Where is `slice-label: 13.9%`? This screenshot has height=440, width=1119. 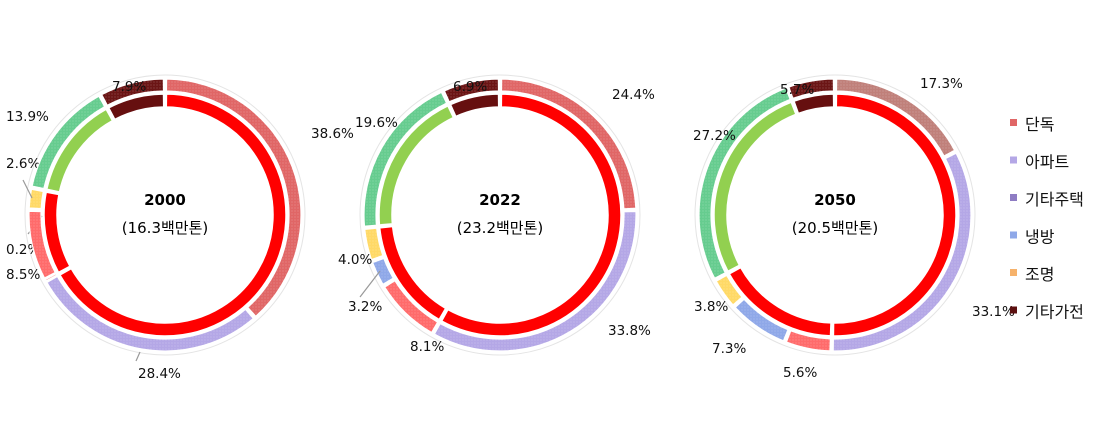 slice-label: 13.9% is located at coordinates (27, 117).